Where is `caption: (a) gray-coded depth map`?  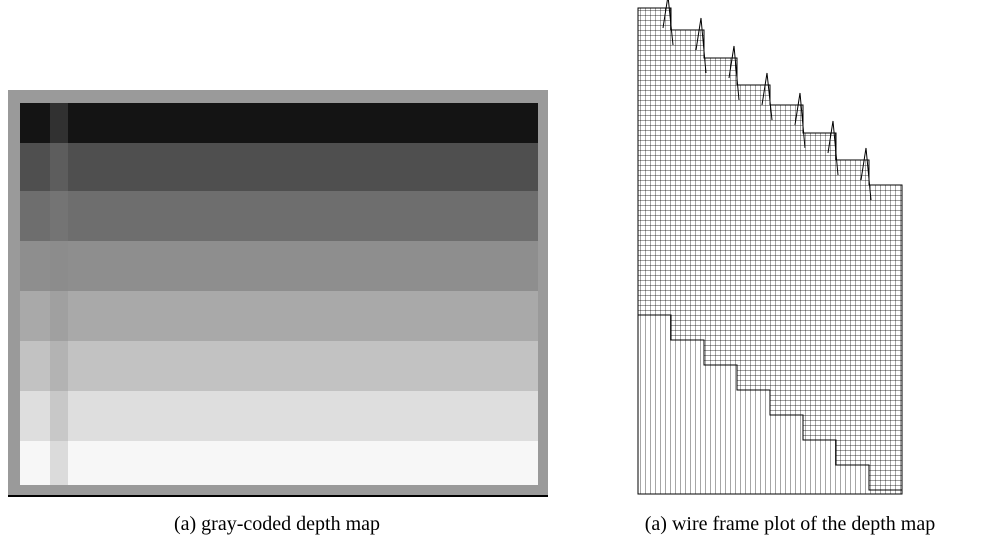 caption: (a) gray-coded depth map is located at coordinates (277, 524).